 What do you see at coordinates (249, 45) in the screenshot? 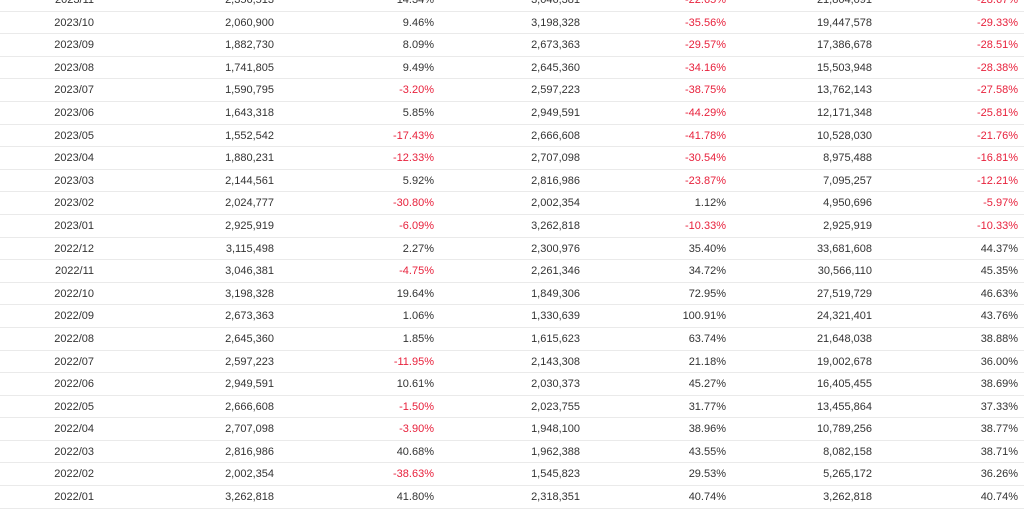
I see `value-1-cell: 1,882,730` at bounding box center [249, 45].